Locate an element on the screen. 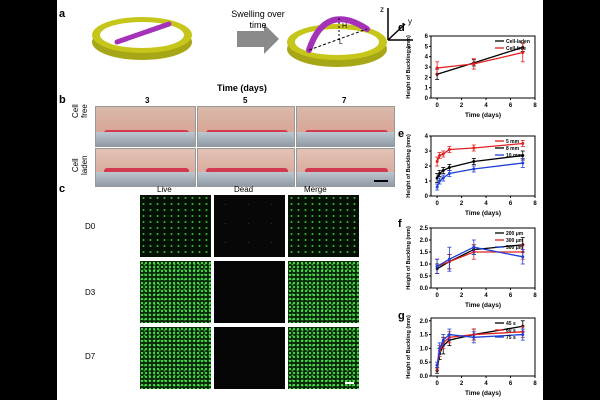 The width and height of the screenshot is (600, 400). chart-g-xtick-label: 2 is located at coordinates (462, 384).